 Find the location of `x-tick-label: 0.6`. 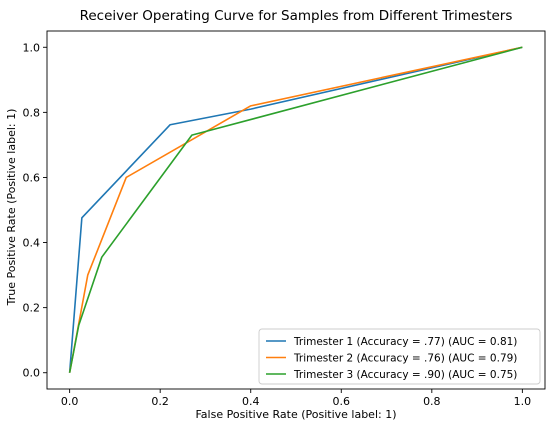

x-tick-label: 0.6 is located at coordinates (342, 401).